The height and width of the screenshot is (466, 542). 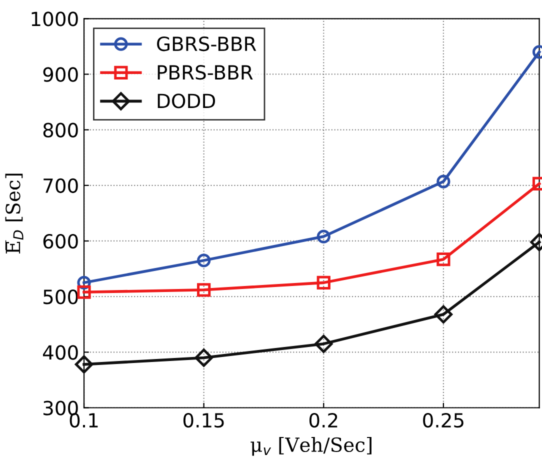 I want to click on y-tick-label: 300, so click(x=61, y=408).